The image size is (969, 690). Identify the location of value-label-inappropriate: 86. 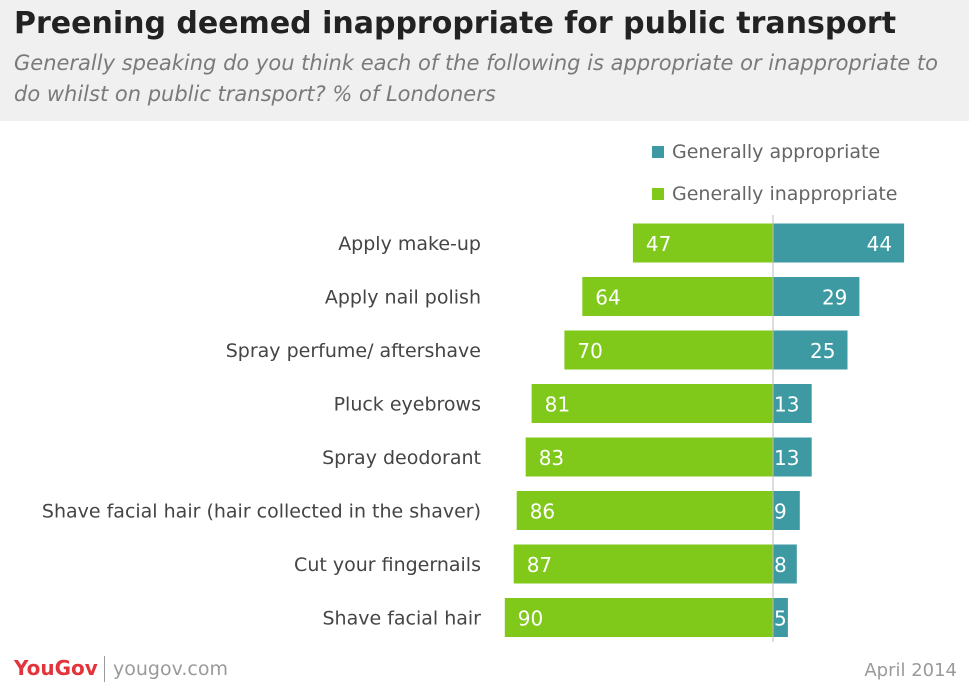
(542, 512).